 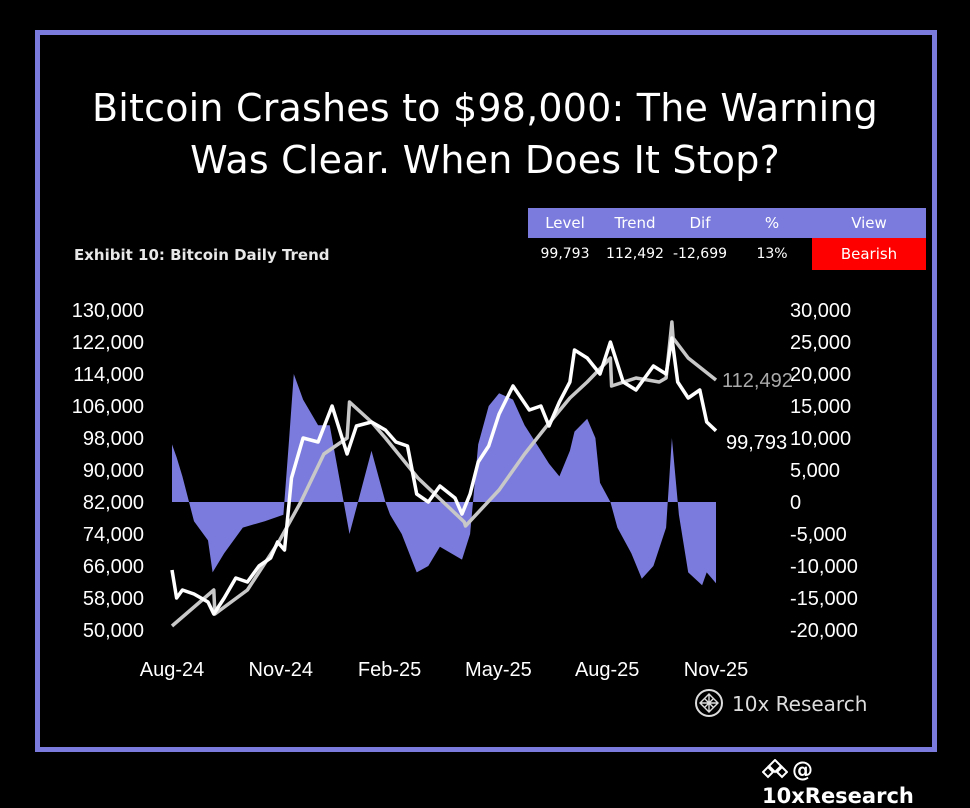 What do you see at coordinates (824, 567) in the screenshot?
I see `right-axis-tick-label: -10,000` at bounding box center [824, 567].